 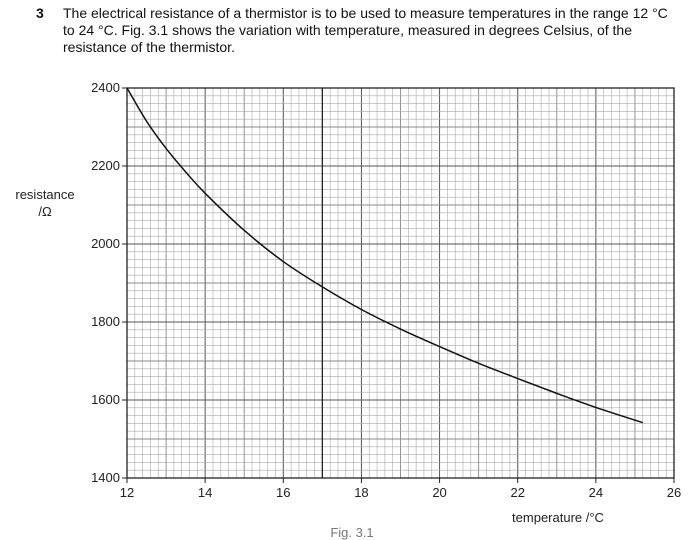 I want to click on x-tick-label: 14, so click(x=205, y=492).